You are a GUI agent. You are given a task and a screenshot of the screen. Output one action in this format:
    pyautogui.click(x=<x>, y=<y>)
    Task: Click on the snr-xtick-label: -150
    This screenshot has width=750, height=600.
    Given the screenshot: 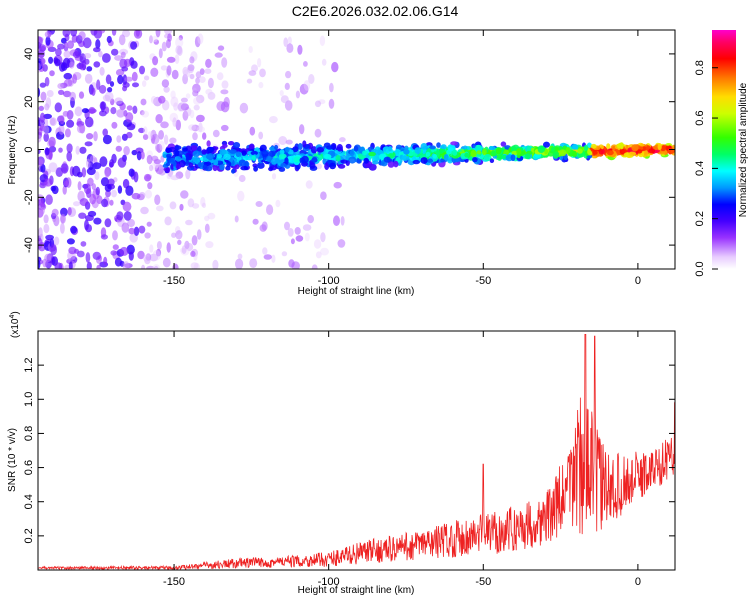 What is the action you would take?
    pyautogui.click(x=174, y=582)
    